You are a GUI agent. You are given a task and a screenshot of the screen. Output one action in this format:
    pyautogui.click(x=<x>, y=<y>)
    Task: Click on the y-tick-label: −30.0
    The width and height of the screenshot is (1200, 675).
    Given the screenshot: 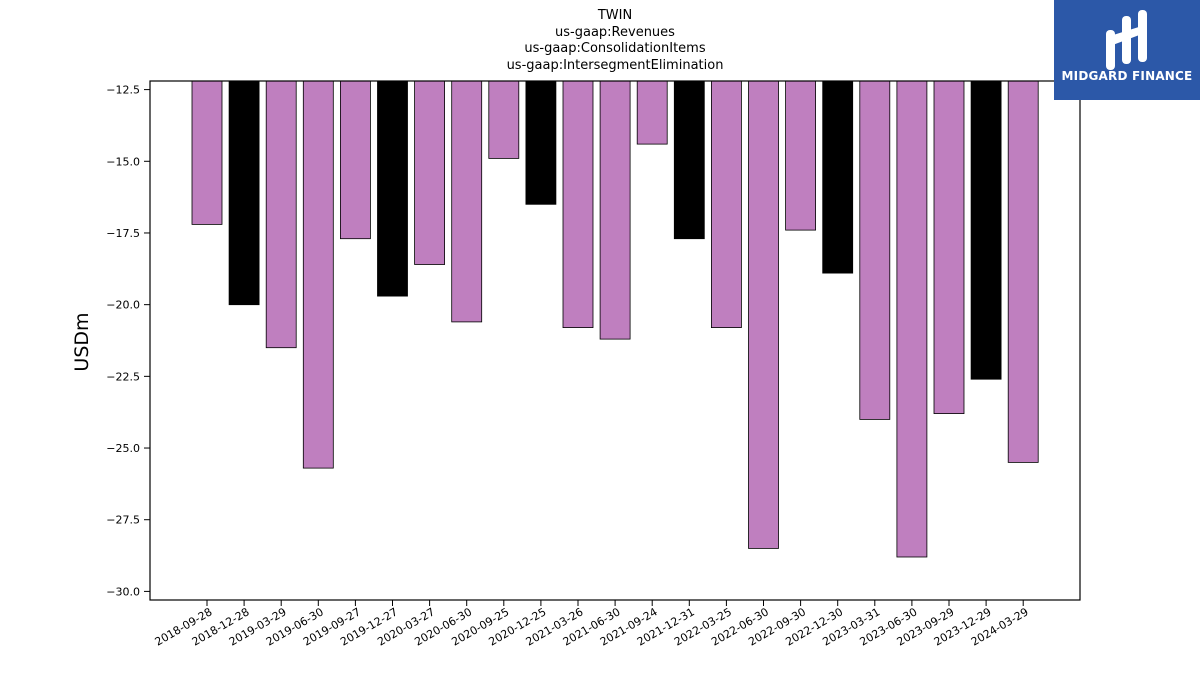 What is the action you would take?
    pyautogui.click(x=123, y=591)
    